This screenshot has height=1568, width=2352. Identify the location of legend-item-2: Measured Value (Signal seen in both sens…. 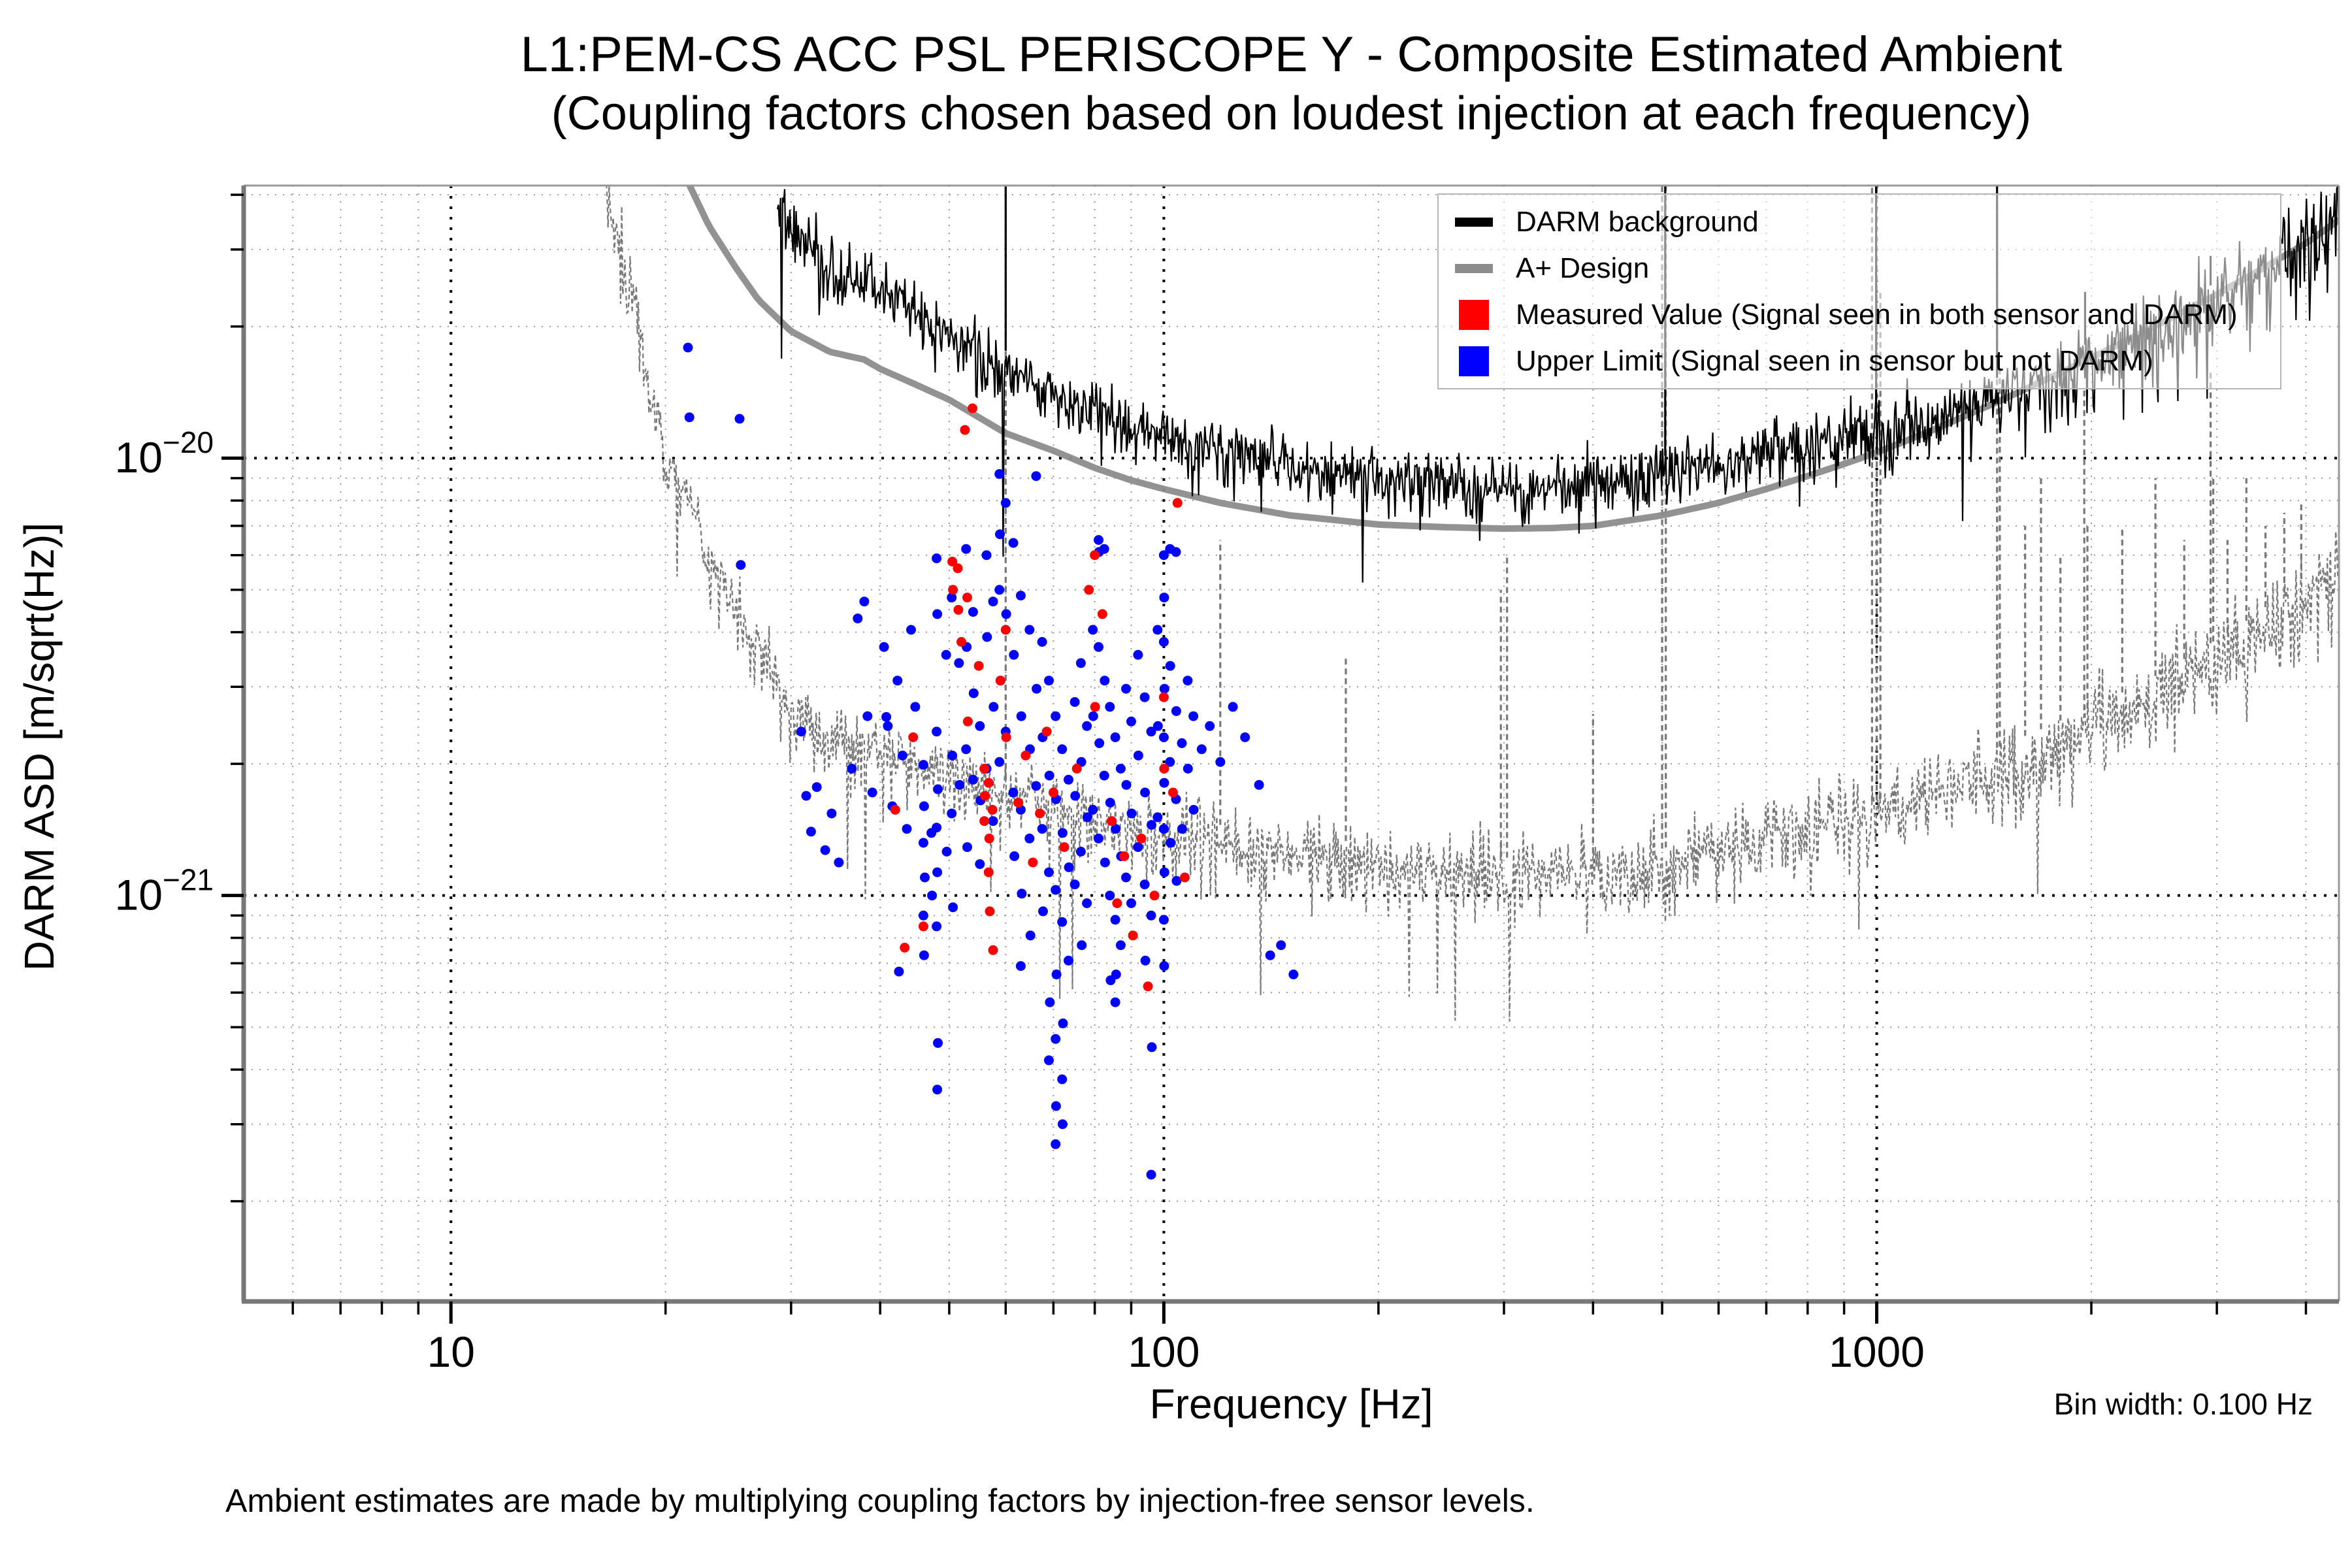
(1862, 315).